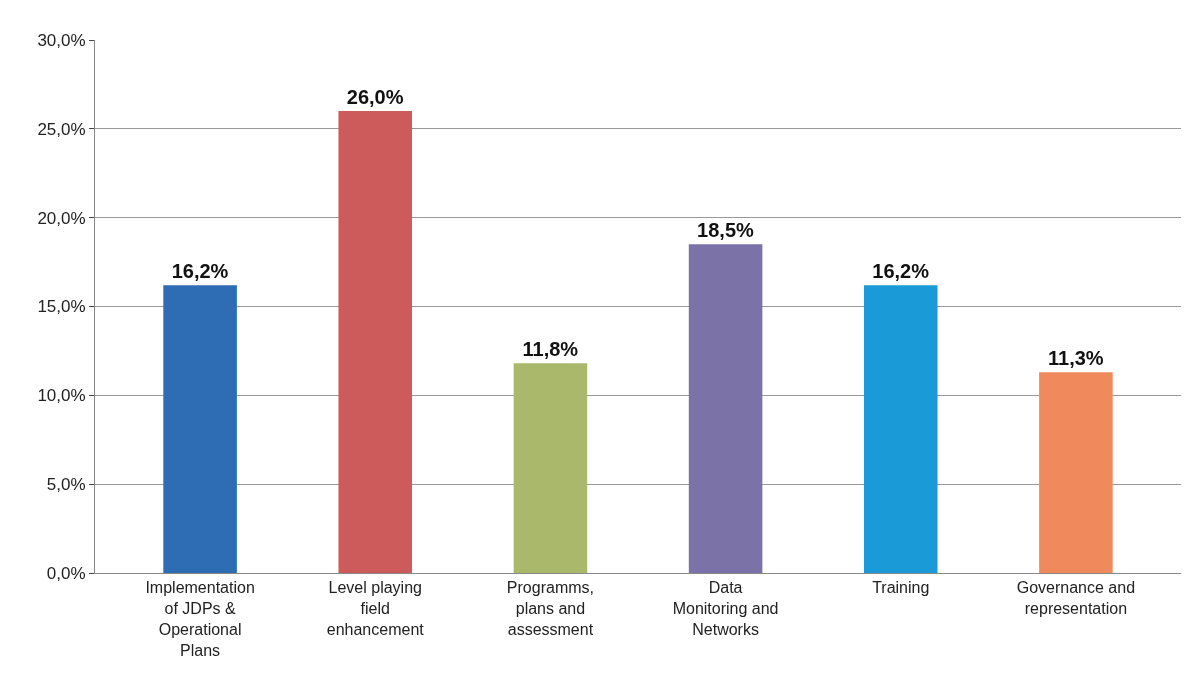 The image size is (1201, 693). I want to click on data-label: 26,0%, so click(375, 97).